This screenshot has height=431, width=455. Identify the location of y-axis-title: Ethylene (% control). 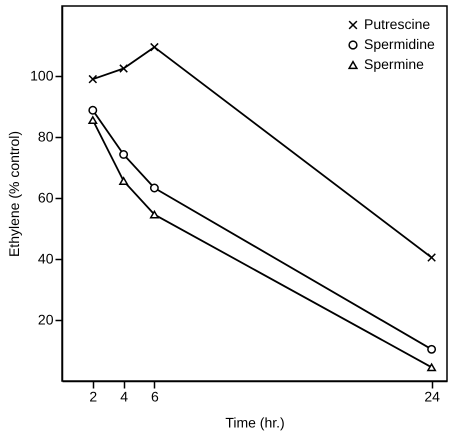
(14, 194).